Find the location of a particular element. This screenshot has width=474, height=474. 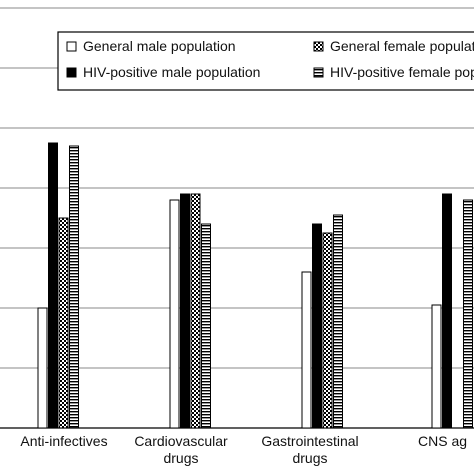

category-label: Anti-infectives is located at coordinates (63, 441).